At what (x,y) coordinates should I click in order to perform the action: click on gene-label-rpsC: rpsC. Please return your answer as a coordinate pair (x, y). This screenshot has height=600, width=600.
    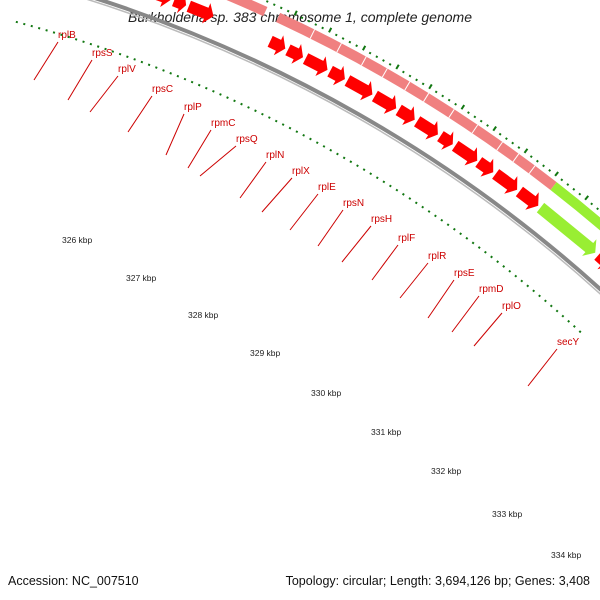
    Looking at the image, I should click on (162, 89).